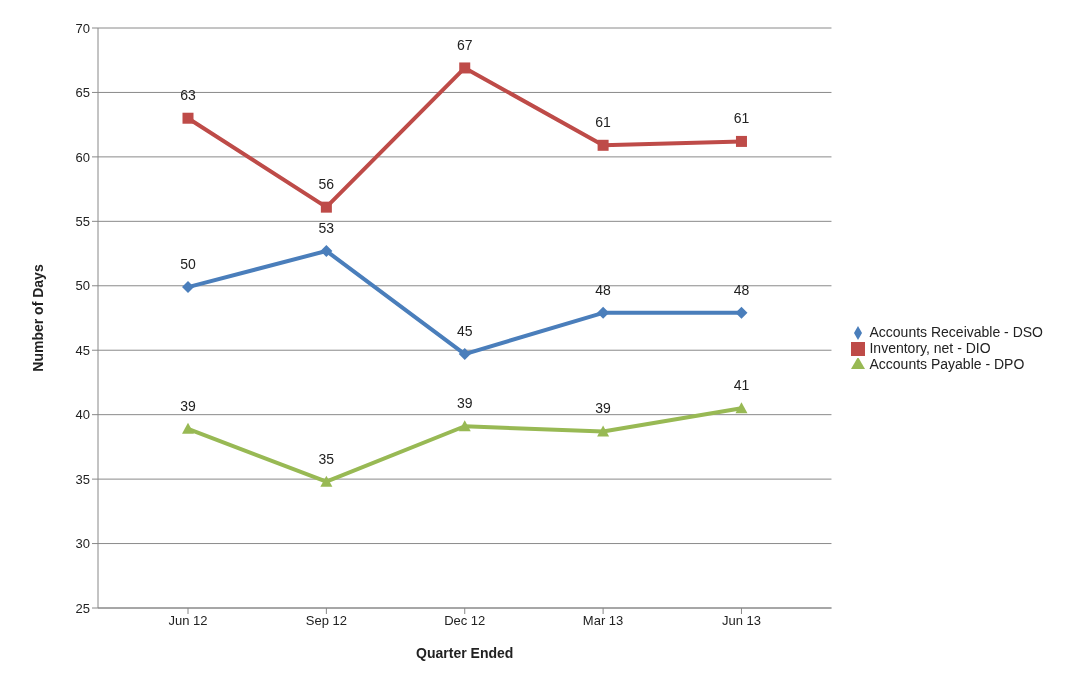 Image resolution: width=1085 pixels, height=698 pixels. I want to click on data-label: 35, so click(326, 458).